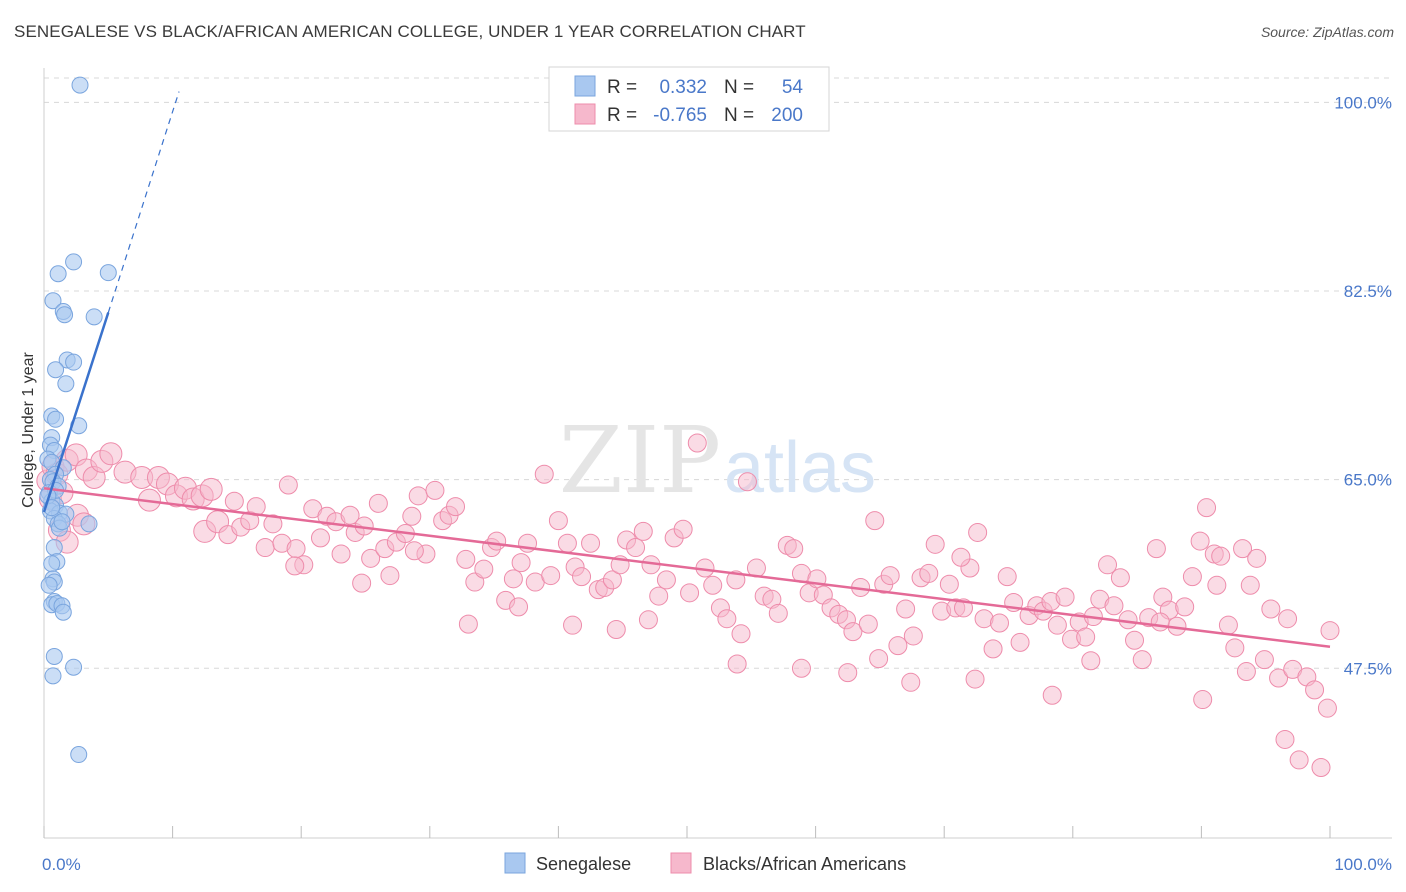 Image resolution: width=1406 pixels, height=892 pixels. What do you see at coordinates (585, 114) in the screenshot?
I see `legend-swatch` at bounding box center [585, 114].